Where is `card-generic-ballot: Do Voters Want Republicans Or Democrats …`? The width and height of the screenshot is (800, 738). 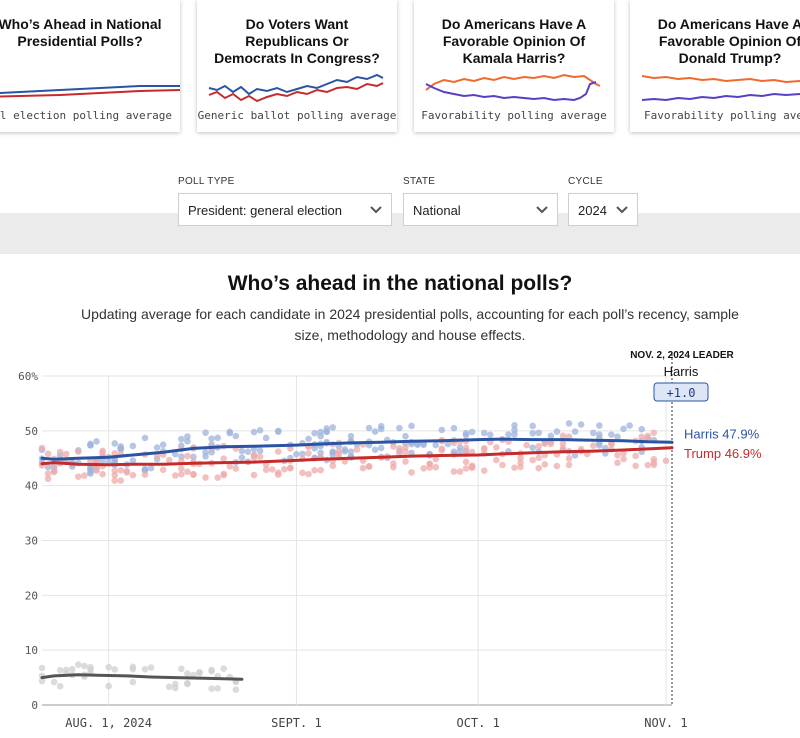 card-generic-ballot: Do Voters Want Republicans Or Democrats … is located at coordinates (297, 66).